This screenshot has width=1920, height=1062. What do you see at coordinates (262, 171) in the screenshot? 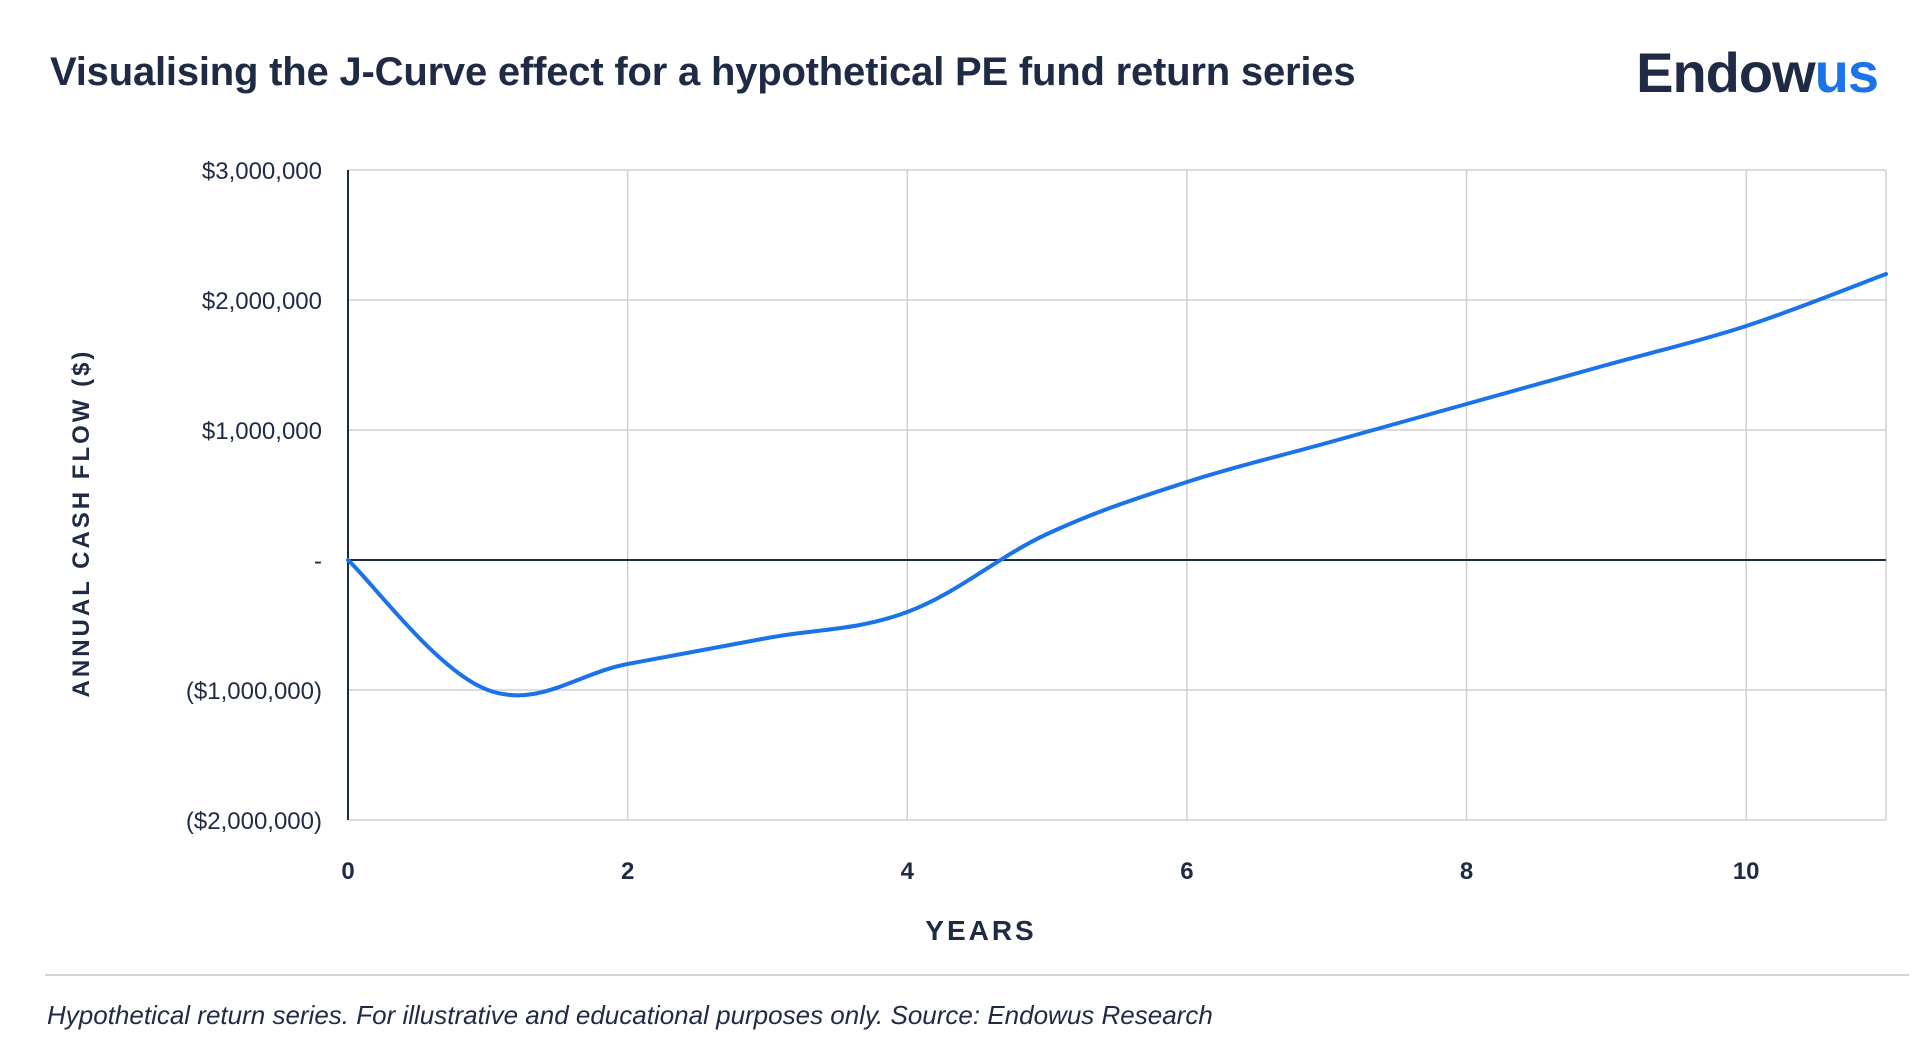
I see `y-tick-label: $3,000,000` at bounding box center [262, 171].